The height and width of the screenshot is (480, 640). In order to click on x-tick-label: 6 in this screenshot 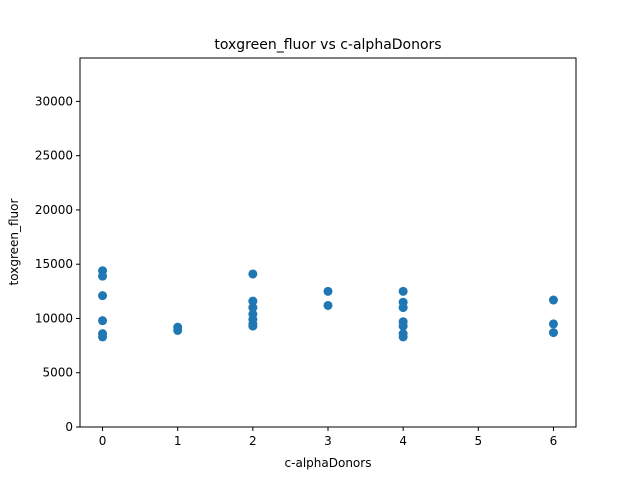, I will do `click(554, 441)`.